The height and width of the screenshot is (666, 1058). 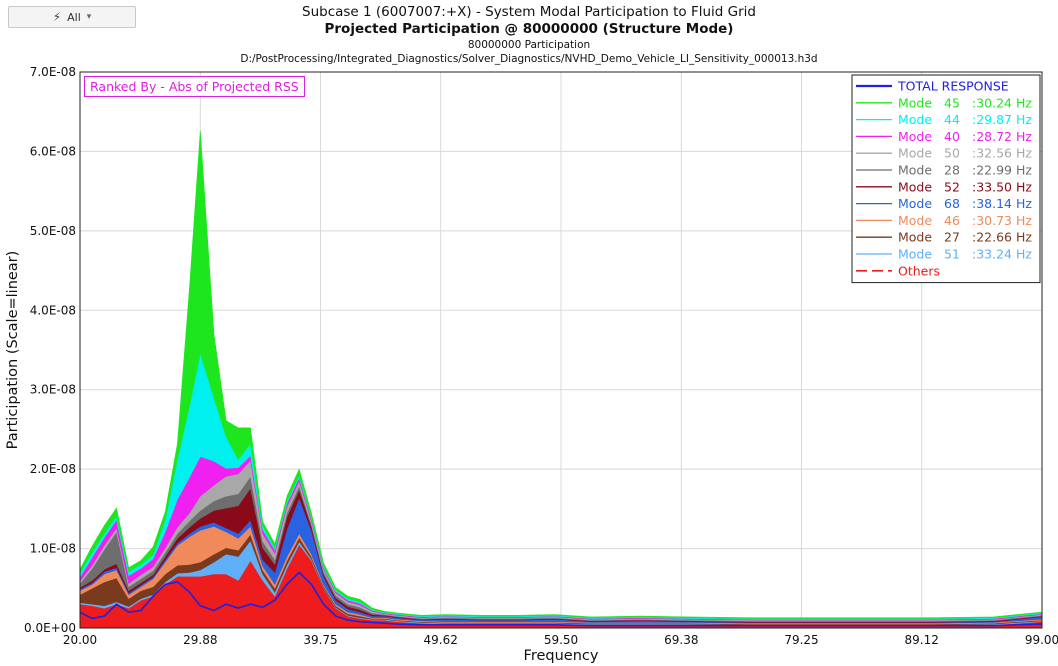 What do you see at coordinates (1002, 170) in the screenshot?
I see `legend-frequency: :22.99 Hz` at bounding box center [1002, 170].